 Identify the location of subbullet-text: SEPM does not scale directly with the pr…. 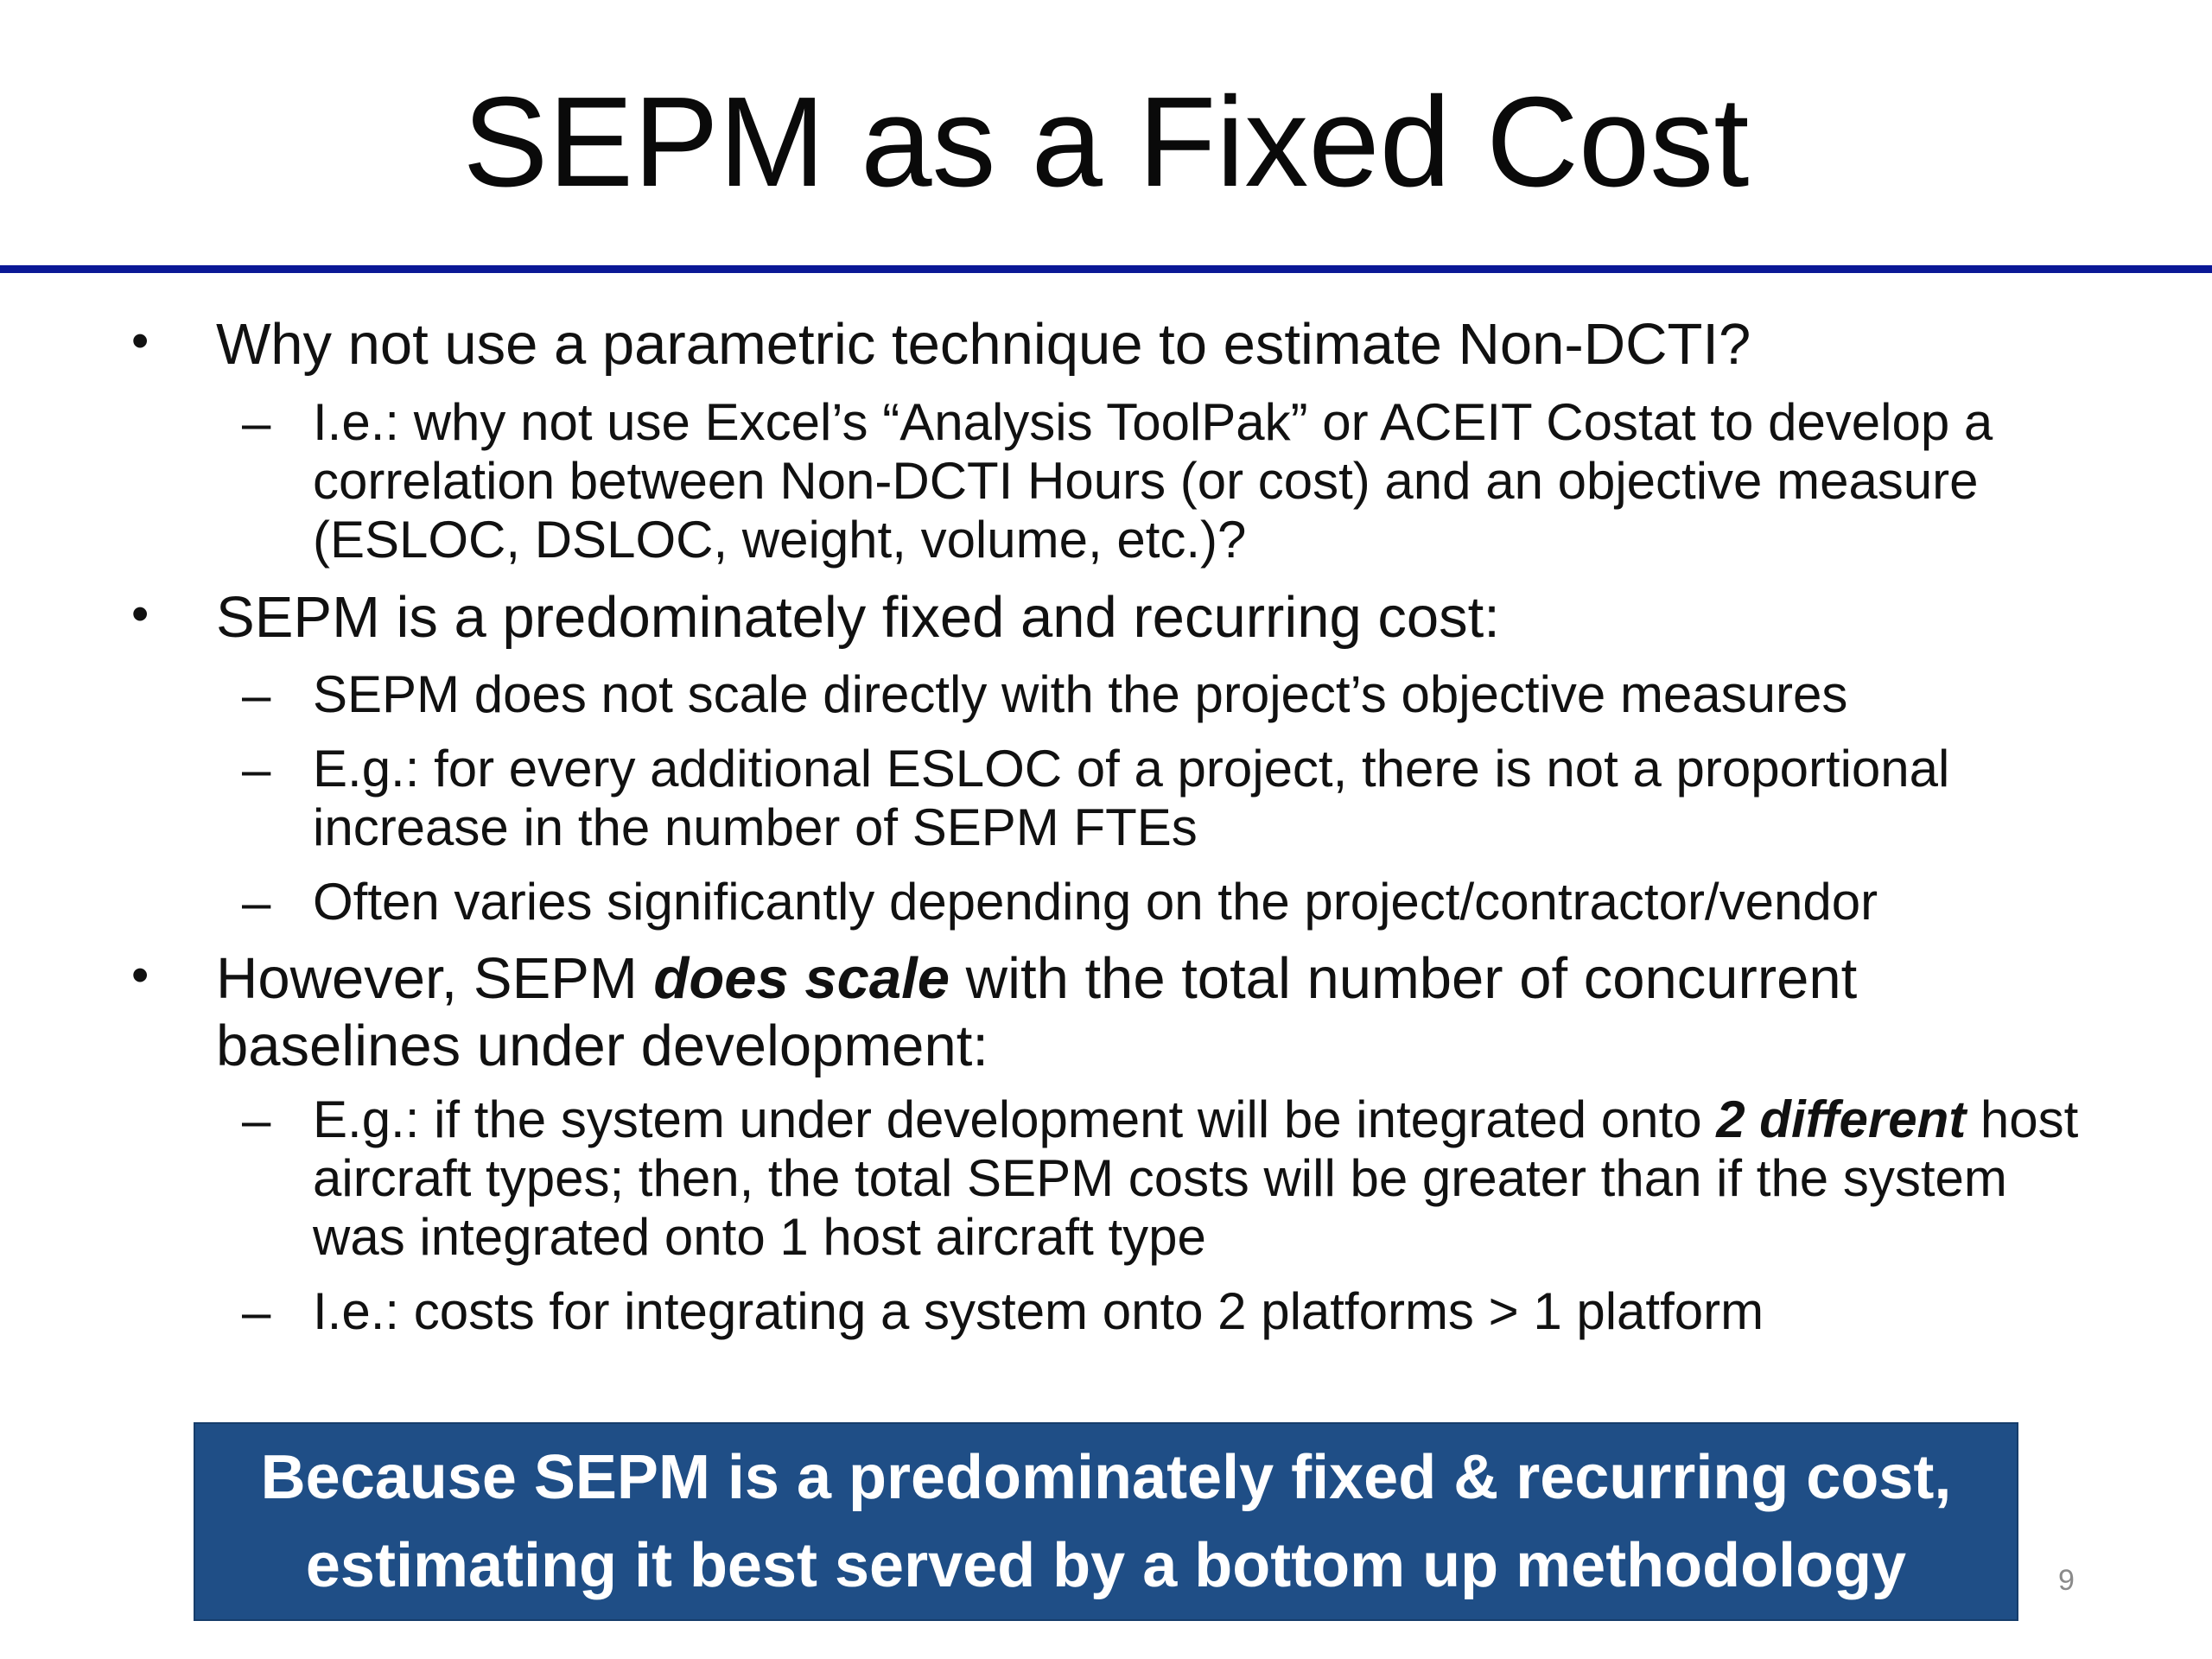
(1080, 694).